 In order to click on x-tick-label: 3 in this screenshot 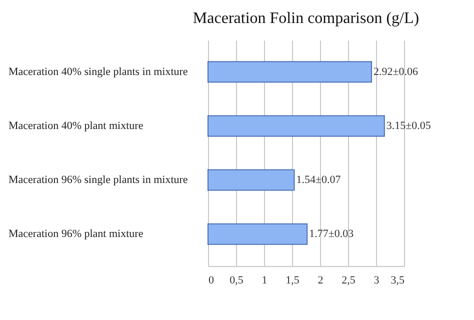, I will do `click(377, 280)`.